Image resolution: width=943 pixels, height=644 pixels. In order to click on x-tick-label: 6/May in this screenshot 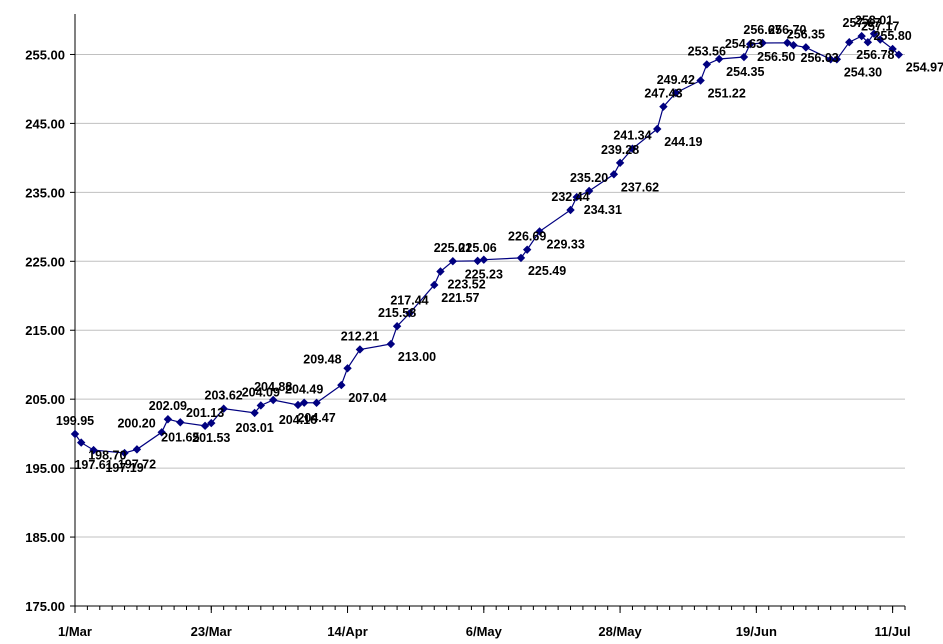, I will do `click(484, 631)`.